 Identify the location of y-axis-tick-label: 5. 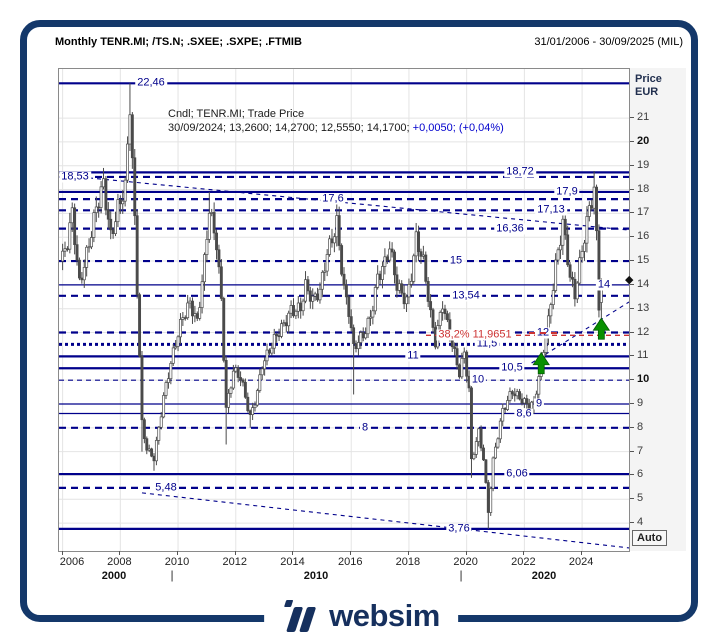
(640, 498).